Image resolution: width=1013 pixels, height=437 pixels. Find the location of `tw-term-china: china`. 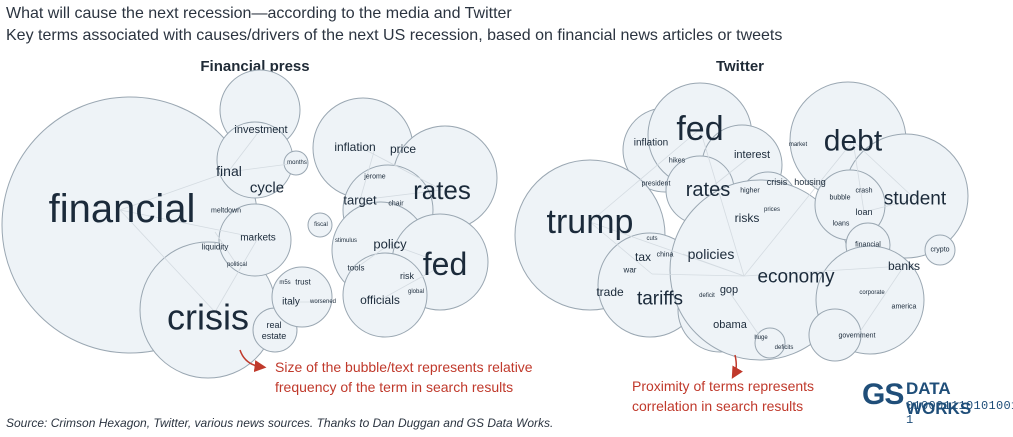

tw-term-china: china is located at coordinates (665, 255).